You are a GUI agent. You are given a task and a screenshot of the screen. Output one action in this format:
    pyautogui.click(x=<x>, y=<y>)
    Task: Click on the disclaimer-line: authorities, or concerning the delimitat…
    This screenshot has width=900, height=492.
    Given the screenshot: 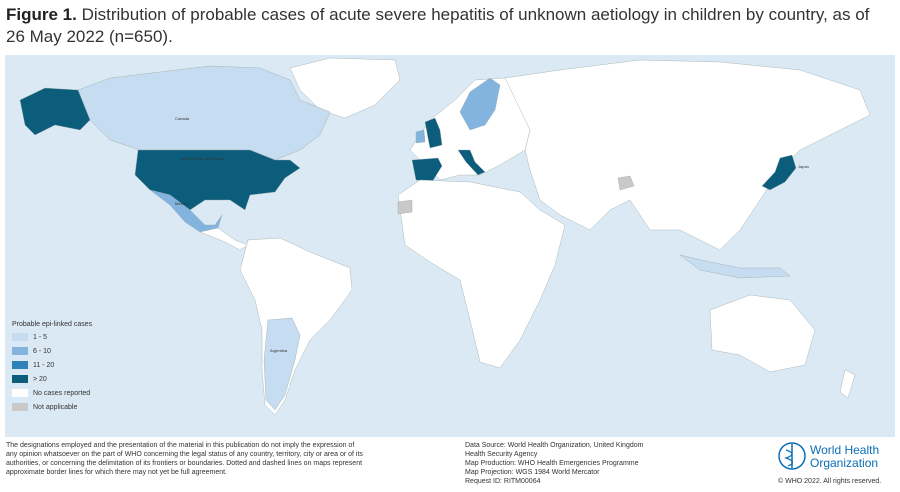 What is the action you would take?
    pyautogui.click(x=184, y=463)
    